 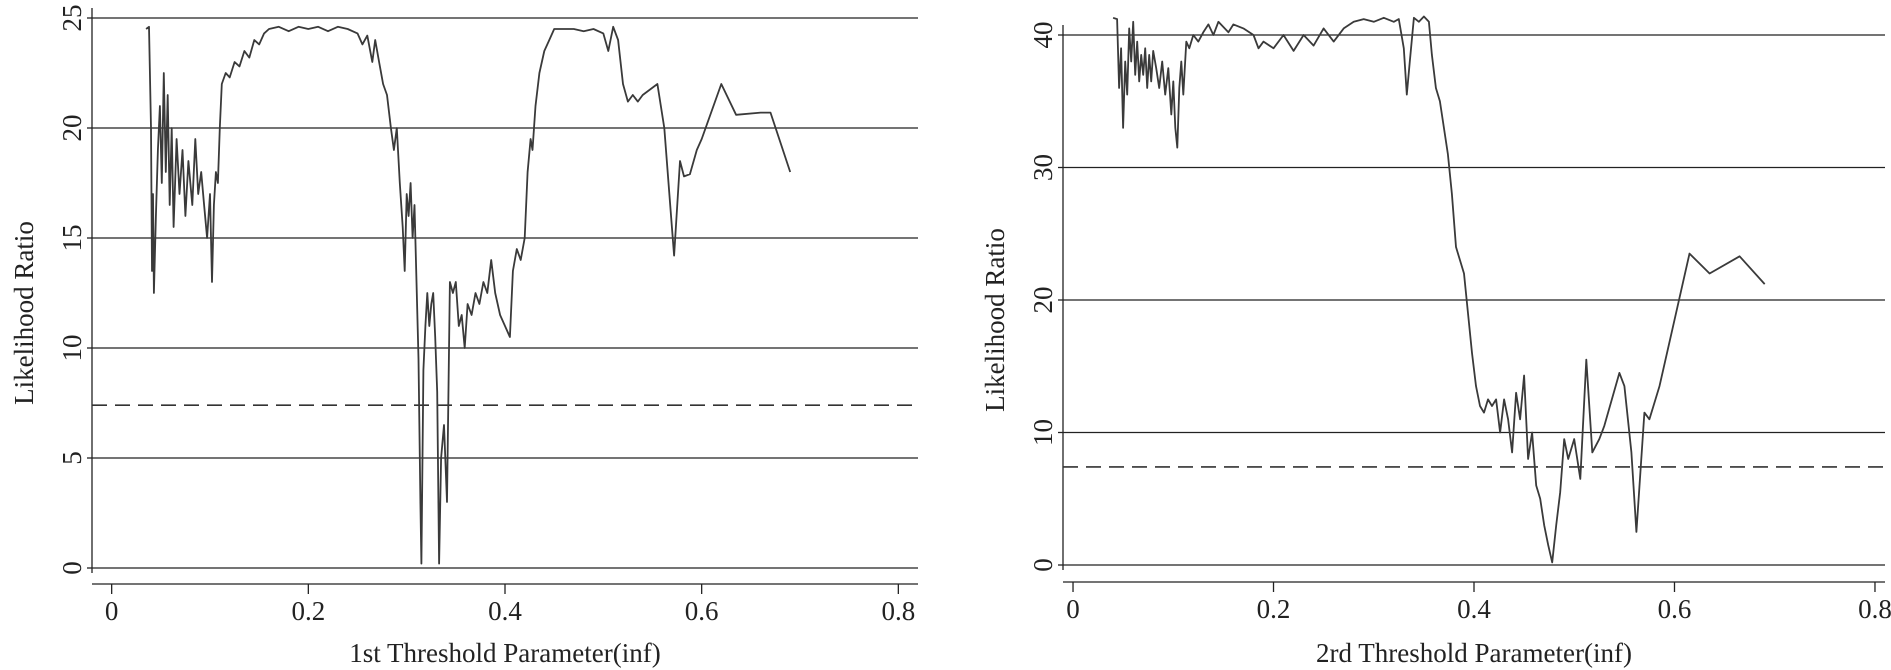 What do you see at coordinates (1043, 300) in the screenshot?
I see `chart-1-y-tick-label-20: 20` at bounding box center [1043, 300].